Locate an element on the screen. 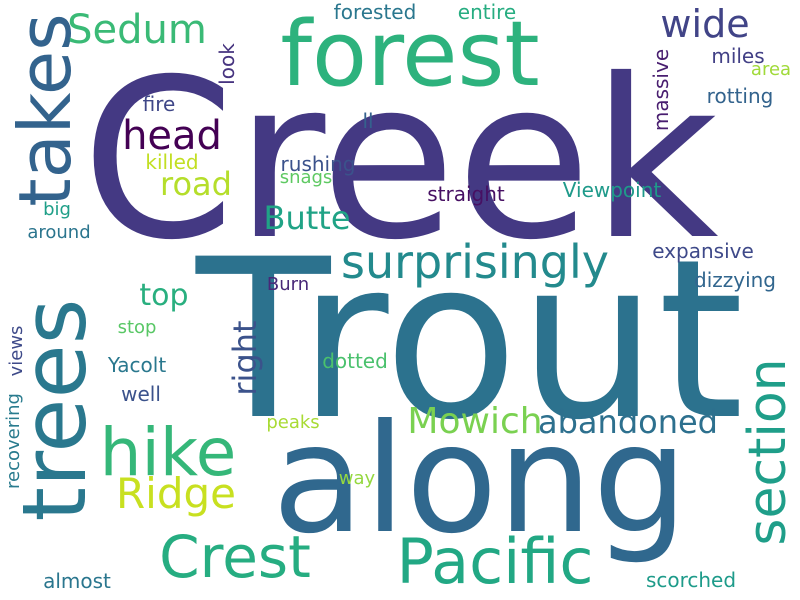 The width and height of the screenshot is (800, 600). word-straight: straight is located at coordinates (466, 194).